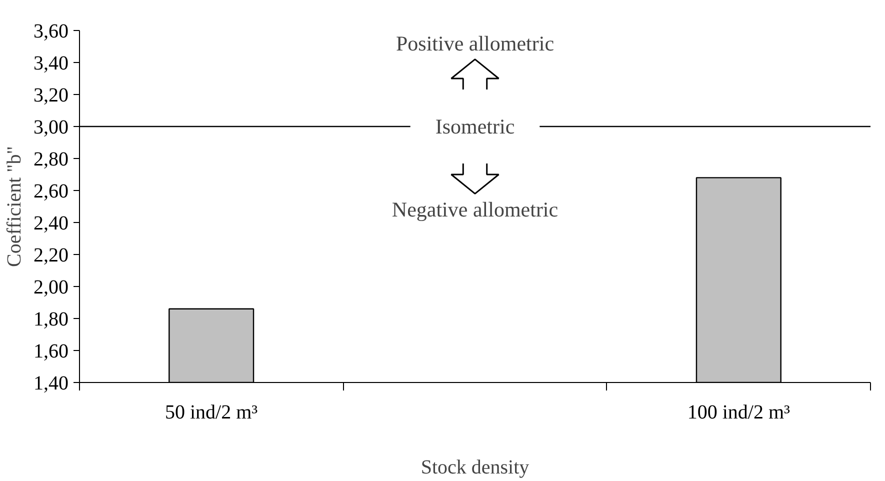 The width and height of the screenshot is (885, 481). What do you see at coordinates (51, 351) in the screenshot?
I see `y-tick-label: 1,60` at bounding box center [51, 351].